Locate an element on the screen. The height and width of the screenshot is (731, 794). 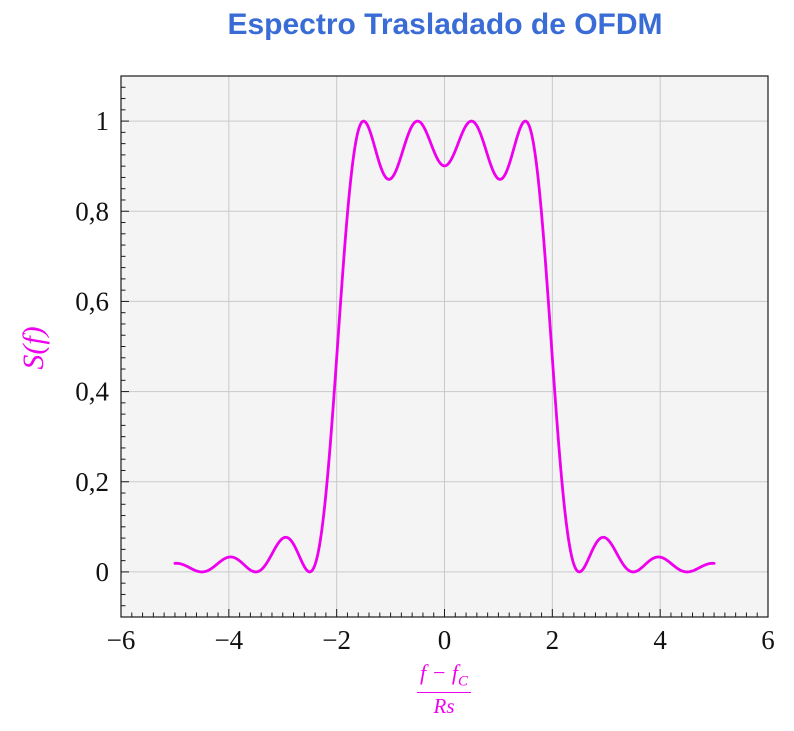
x-axis-label: f − fC Rs is located at coordinates (444, 689).